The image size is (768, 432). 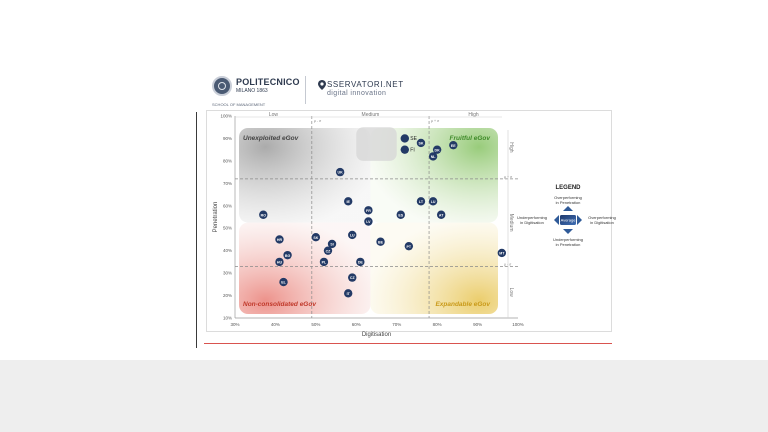 What do you see at coordinates (234, 324) in the screenshot?
I see `x-tick-label: 30%` at bounding box center [234, 324].